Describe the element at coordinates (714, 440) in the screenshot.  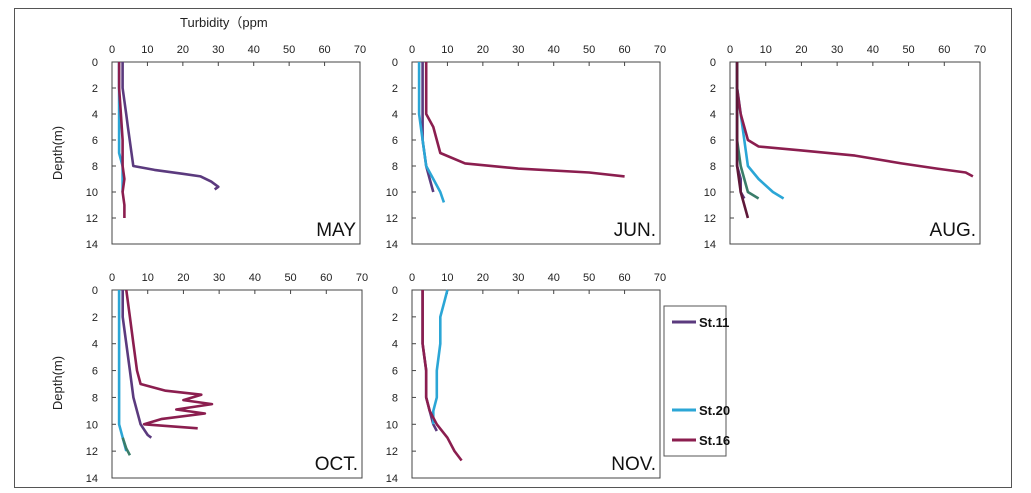
I see `legend-label: St.16` at that location.